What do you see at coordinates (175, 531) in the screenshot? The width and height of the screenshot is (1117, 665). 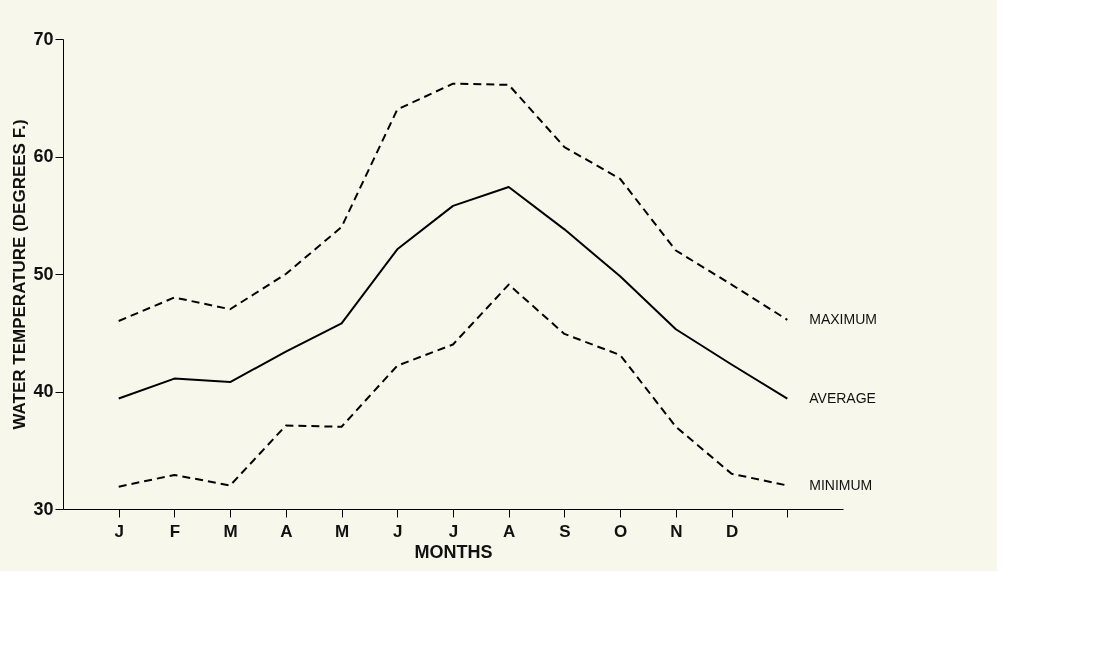 I see `x-tick-label: F` at bounding box center [175, 531].